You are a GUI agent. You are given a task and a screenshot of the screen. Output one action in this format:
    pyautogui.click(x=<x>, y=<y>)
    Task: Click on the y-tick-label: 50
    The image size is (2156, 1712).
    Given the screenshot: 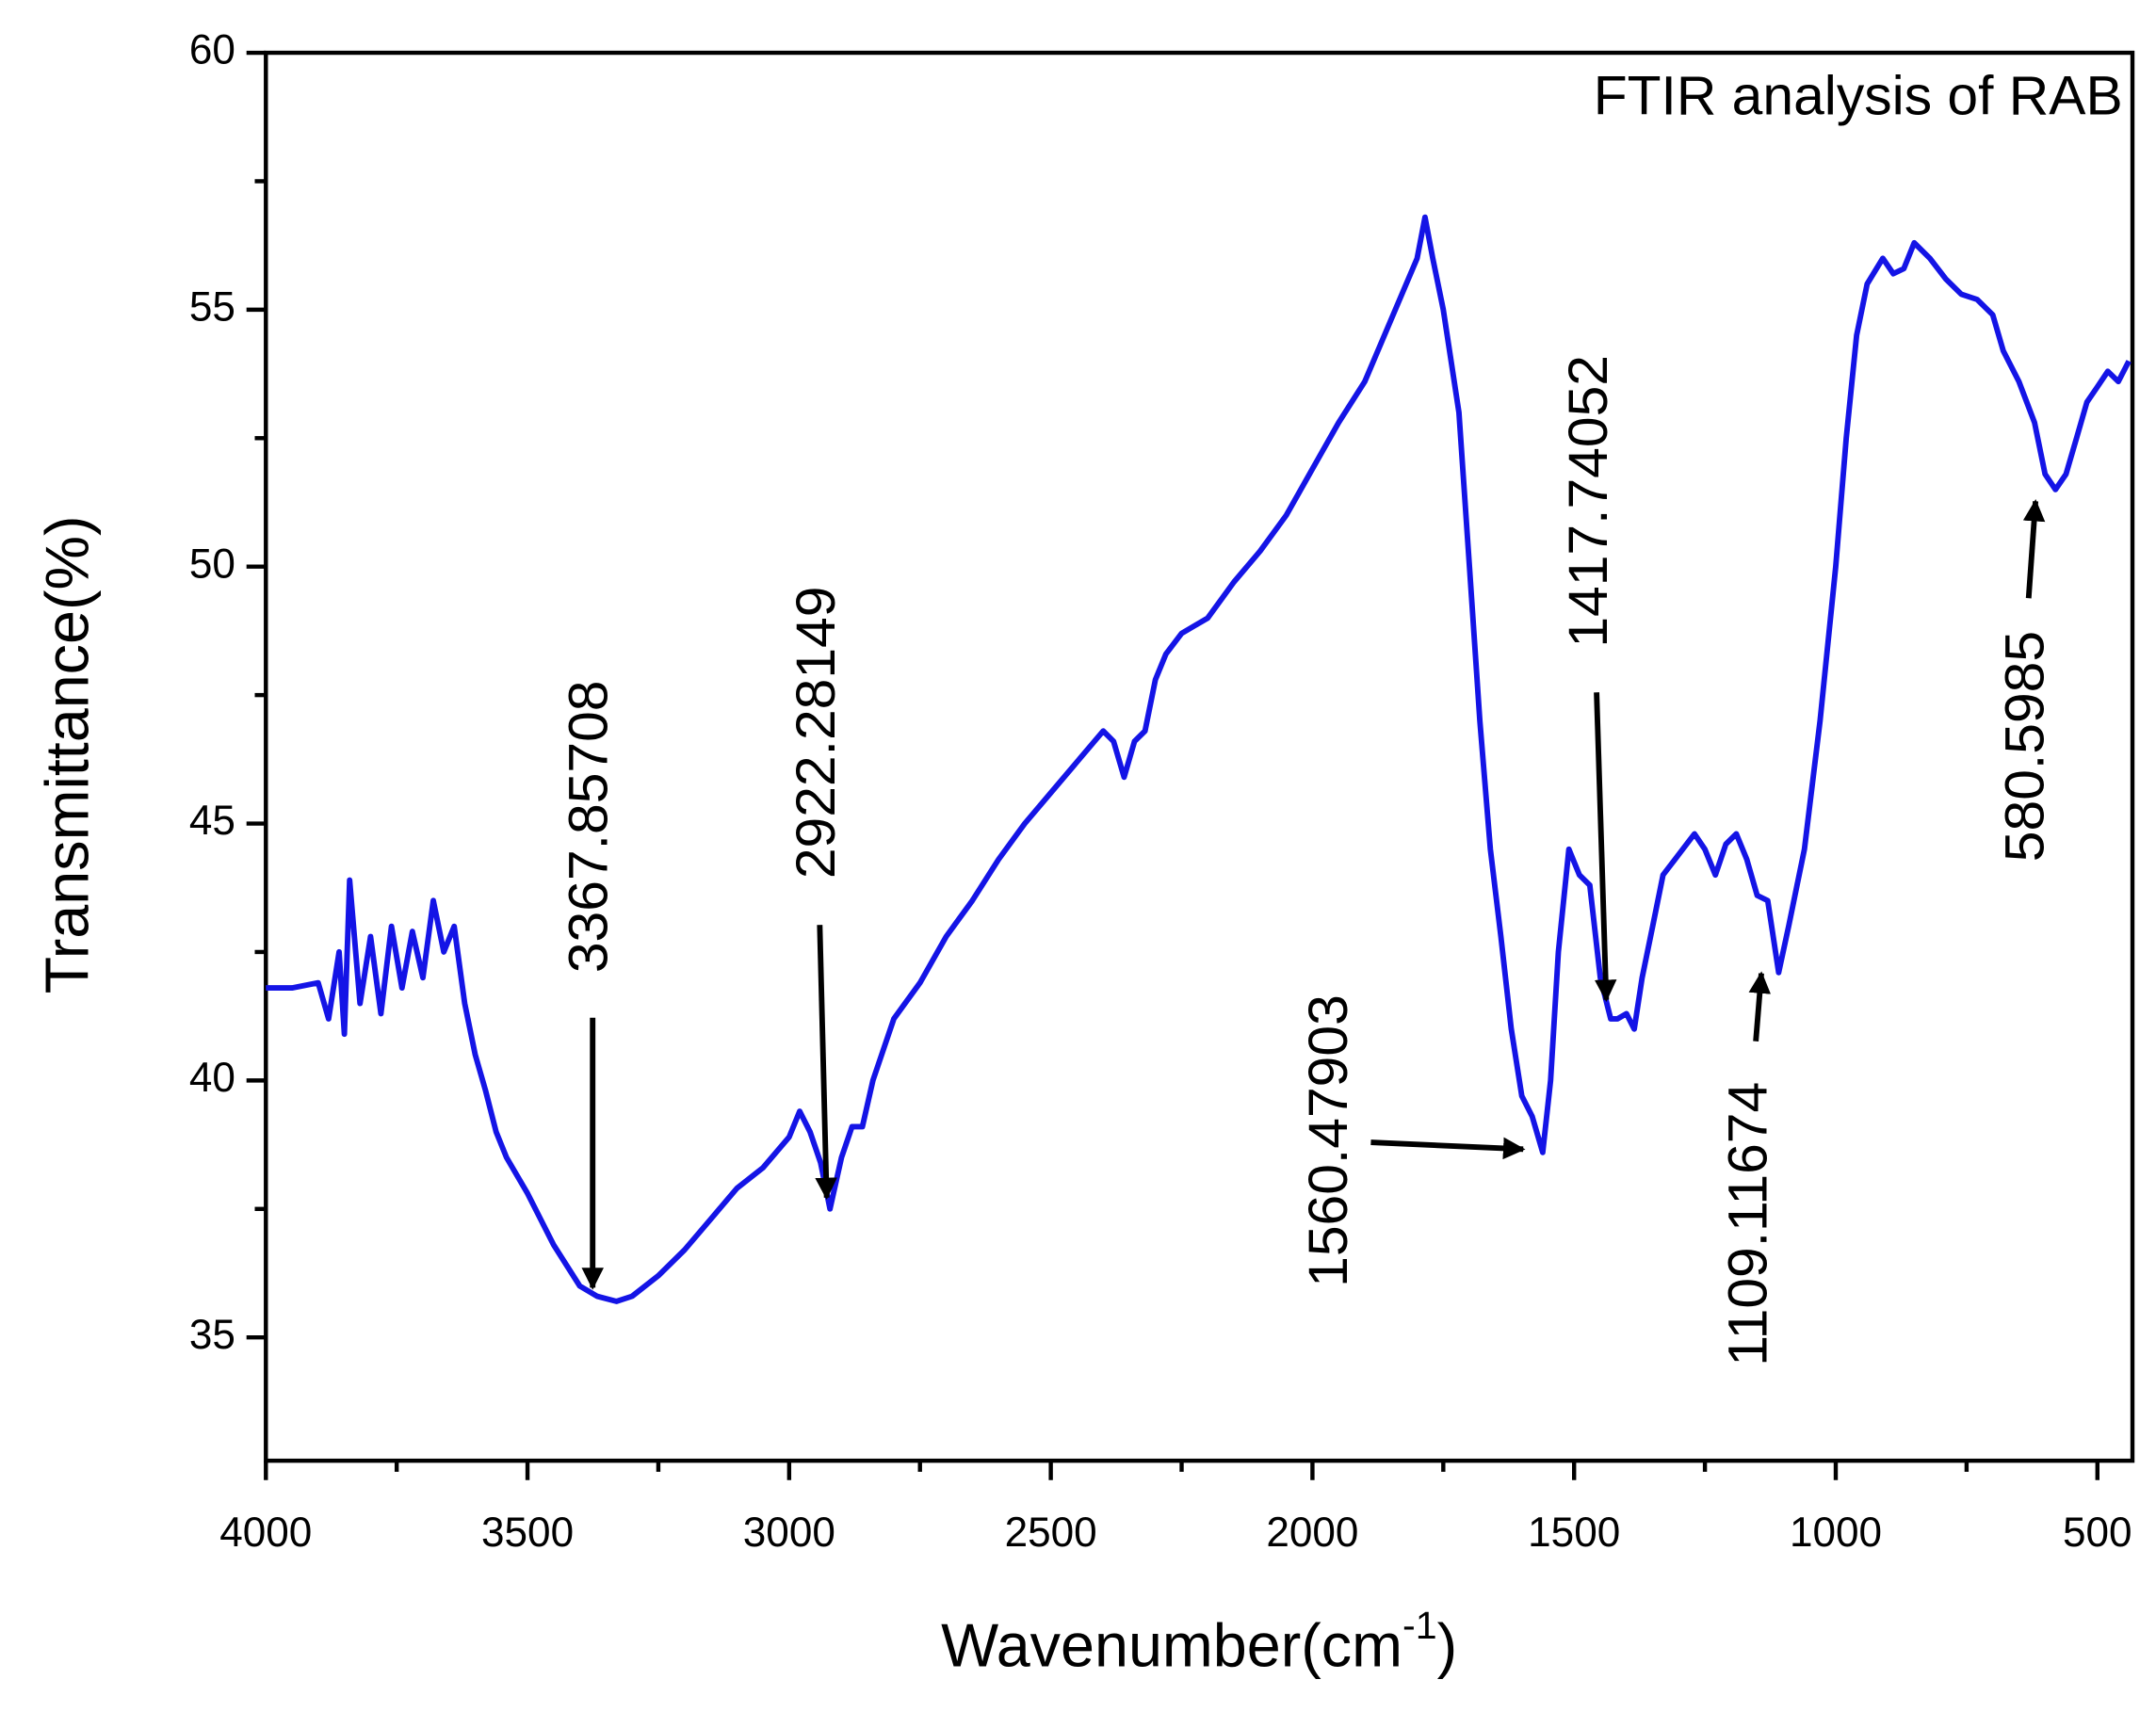 What is the action you would take?
    pyautogui.click(x=212, y=564)
    